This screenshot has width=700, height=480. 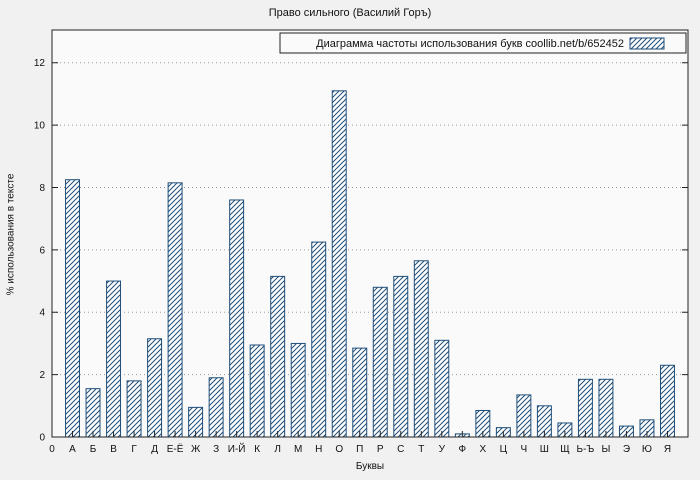 I want to click on y-tick-label: 6, so click(x=42, y=250).